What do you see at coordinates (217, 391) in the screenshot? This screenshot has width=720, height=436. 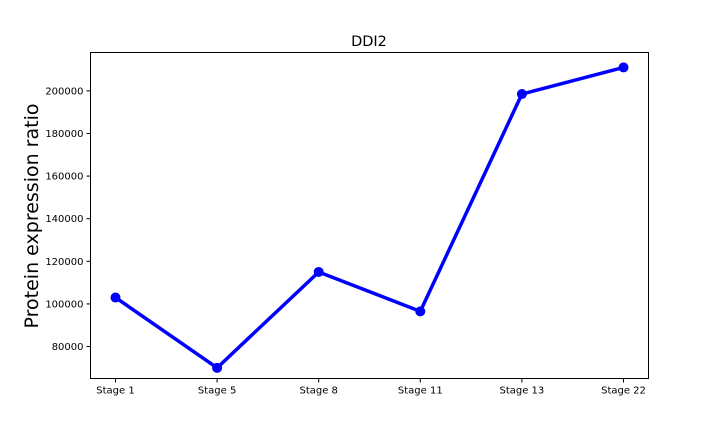 I see `x-tick-label: Stage 5` at bounding box center [217, 391].